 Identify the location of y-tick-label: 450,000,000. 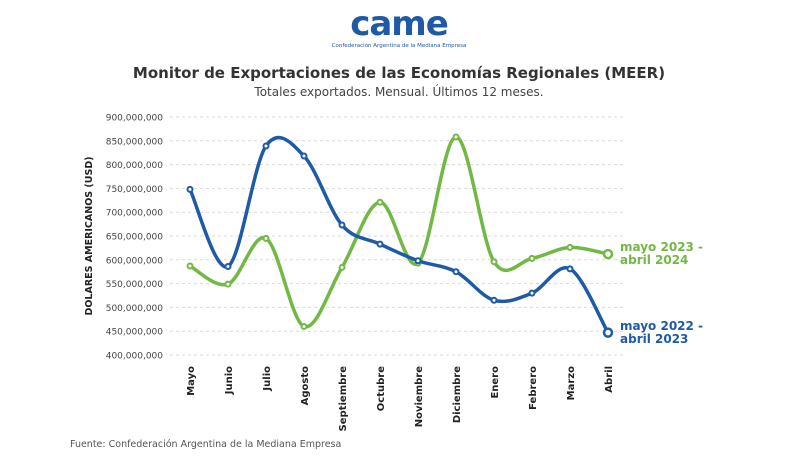
(135, 333).